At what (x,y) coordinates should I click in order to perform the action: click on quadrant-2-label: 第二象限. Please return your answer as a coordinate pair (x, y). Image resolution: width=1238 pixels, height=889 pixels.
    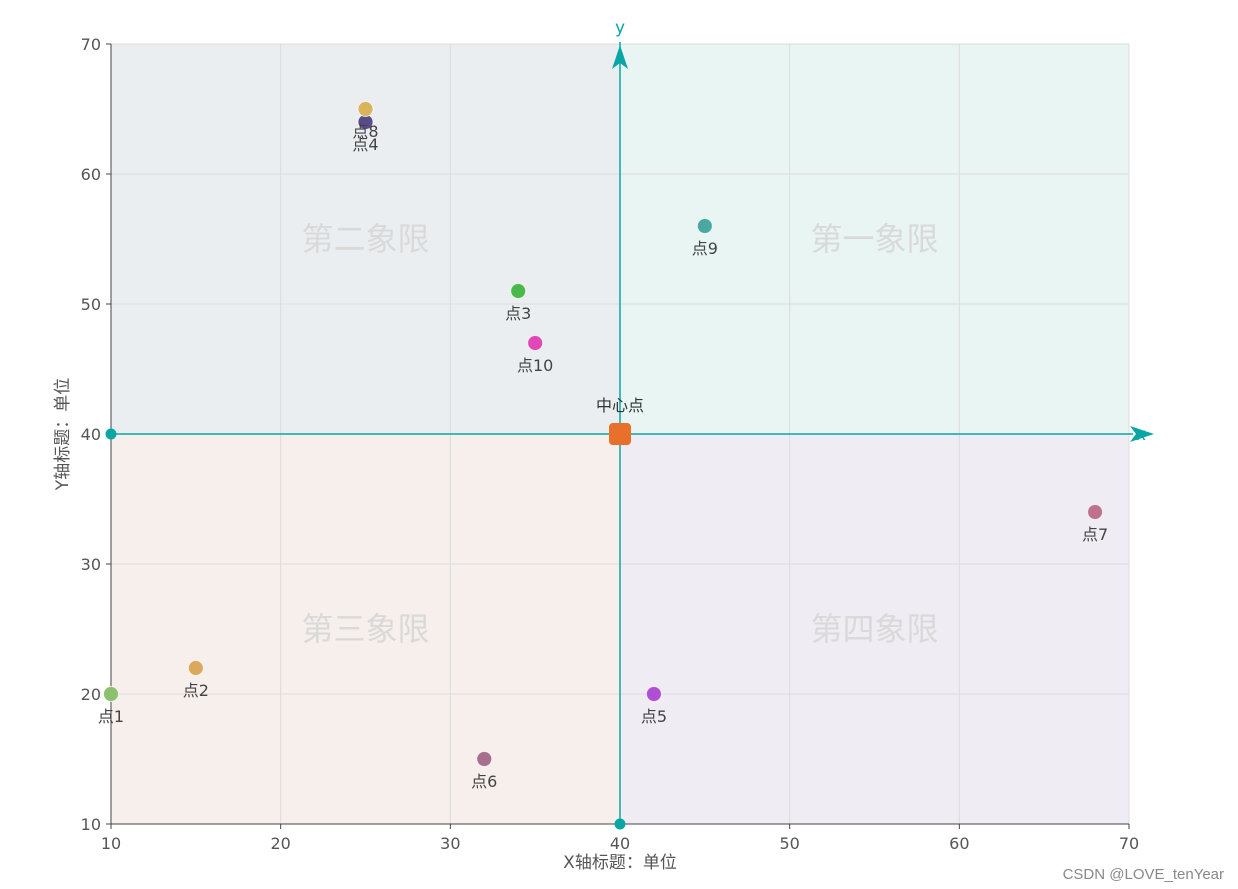
    Looking at the image, I should click on (365, 239).